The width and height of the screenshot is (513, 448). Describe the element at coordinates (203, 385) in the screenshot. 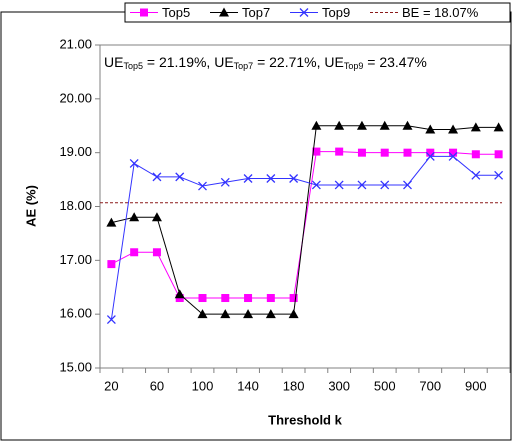

I see `x-tick-label: 100` at that location.